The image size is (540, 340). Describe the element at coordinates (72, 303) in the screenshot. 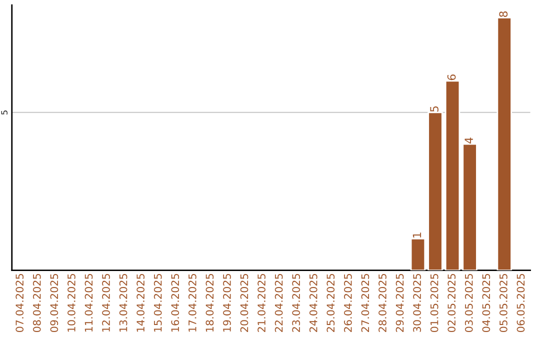

I see `x-tick-label: 10.04.2025` at that location.